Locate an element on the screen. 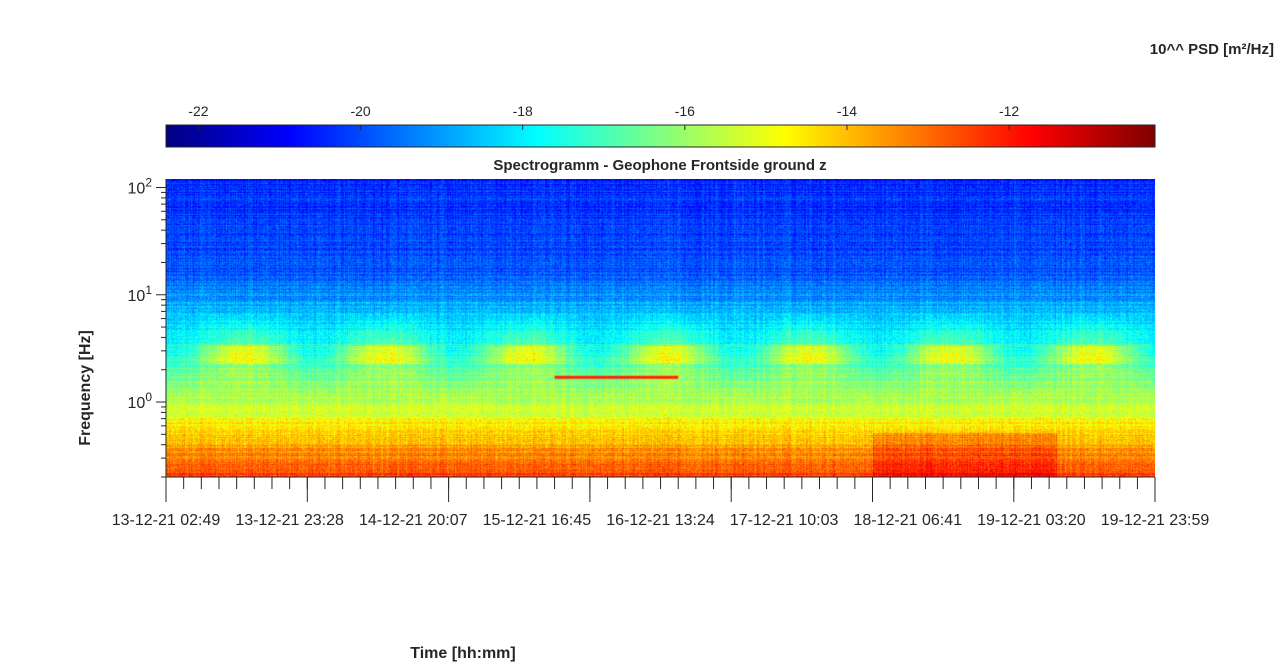 The height and width of the screenshot is (663, 1276). colorbar: -22 -20 -18 -16 -14 -12 is located at coordinates (660, 125).